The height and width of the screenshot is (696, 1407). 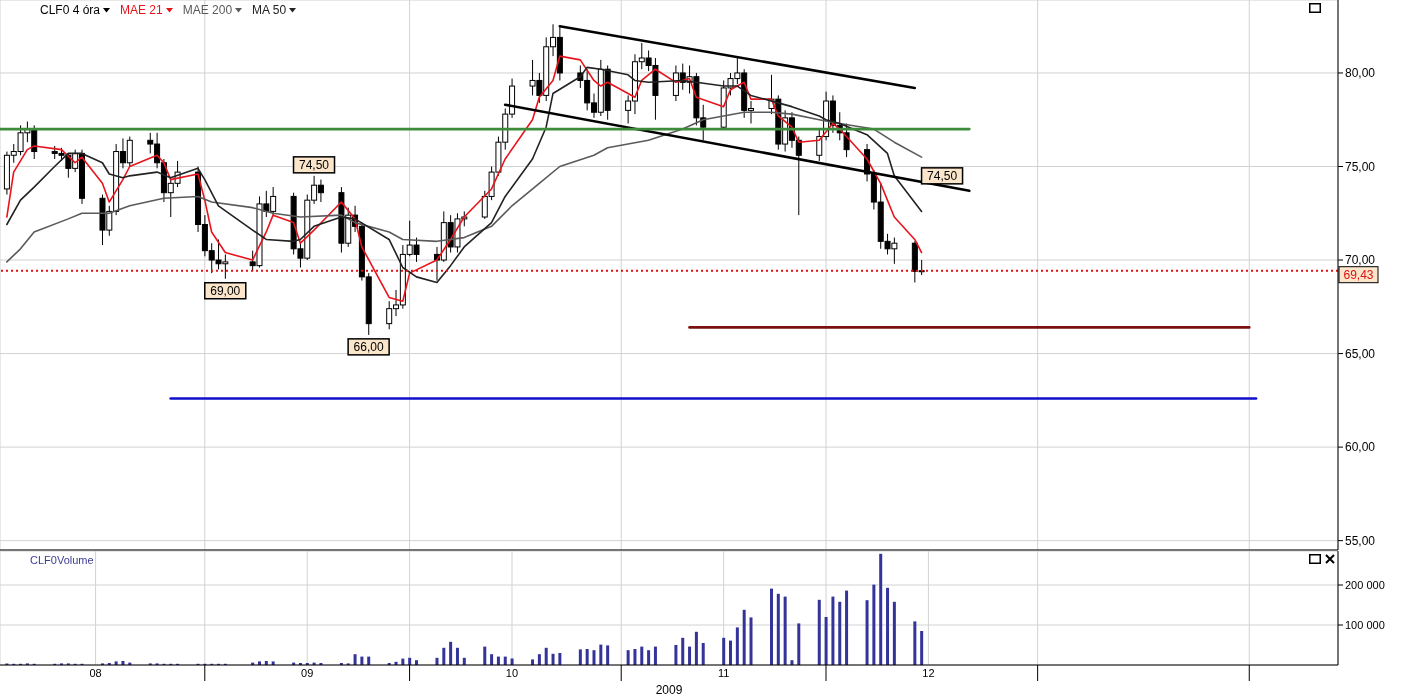 I want to click on y-tick-label: 80,00, so click(x=1360, y=73).